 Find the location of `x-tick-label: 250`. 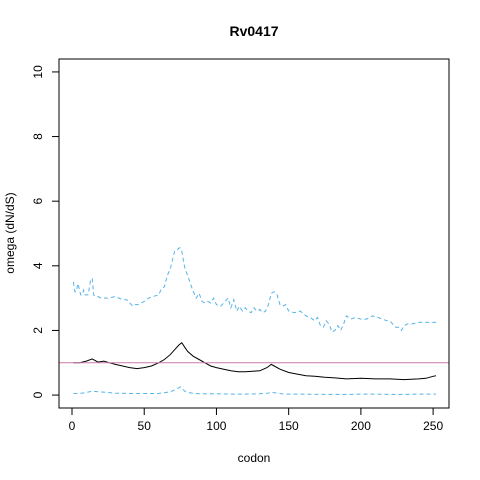

x-tick-label: 250 is located at coordinates (433, 426).